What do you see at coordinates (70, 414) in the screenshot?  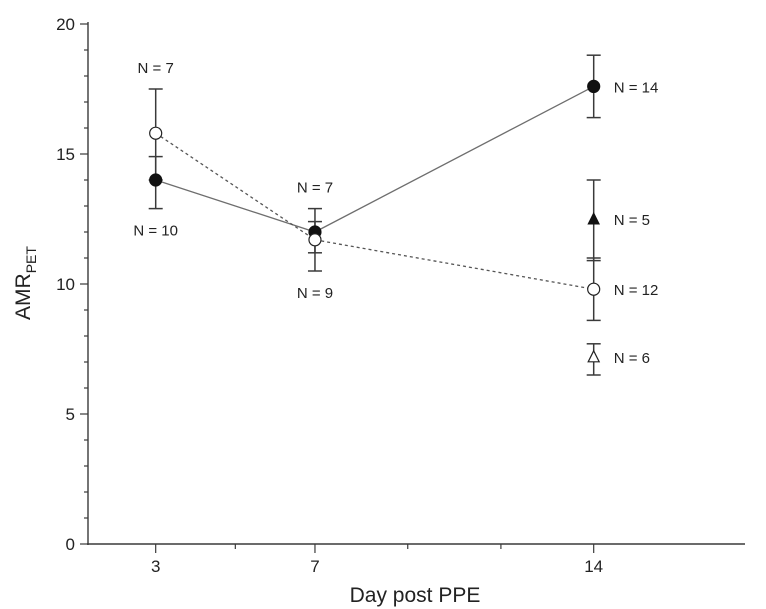 I see `y-tick-label: 5` at bounding box center [70, 414].